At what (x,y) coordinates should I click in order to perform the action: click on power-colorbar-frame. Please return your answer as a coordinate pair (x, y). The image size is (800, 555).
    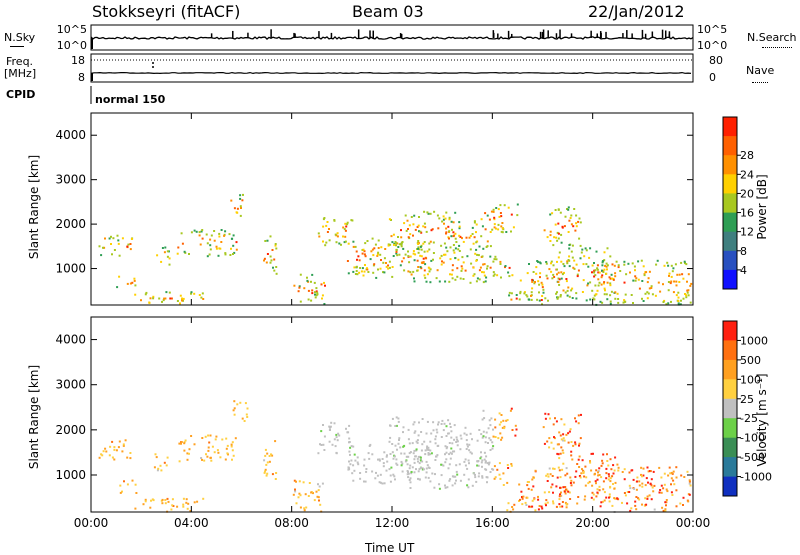
    Looking at the image, I should click on (730, 203).